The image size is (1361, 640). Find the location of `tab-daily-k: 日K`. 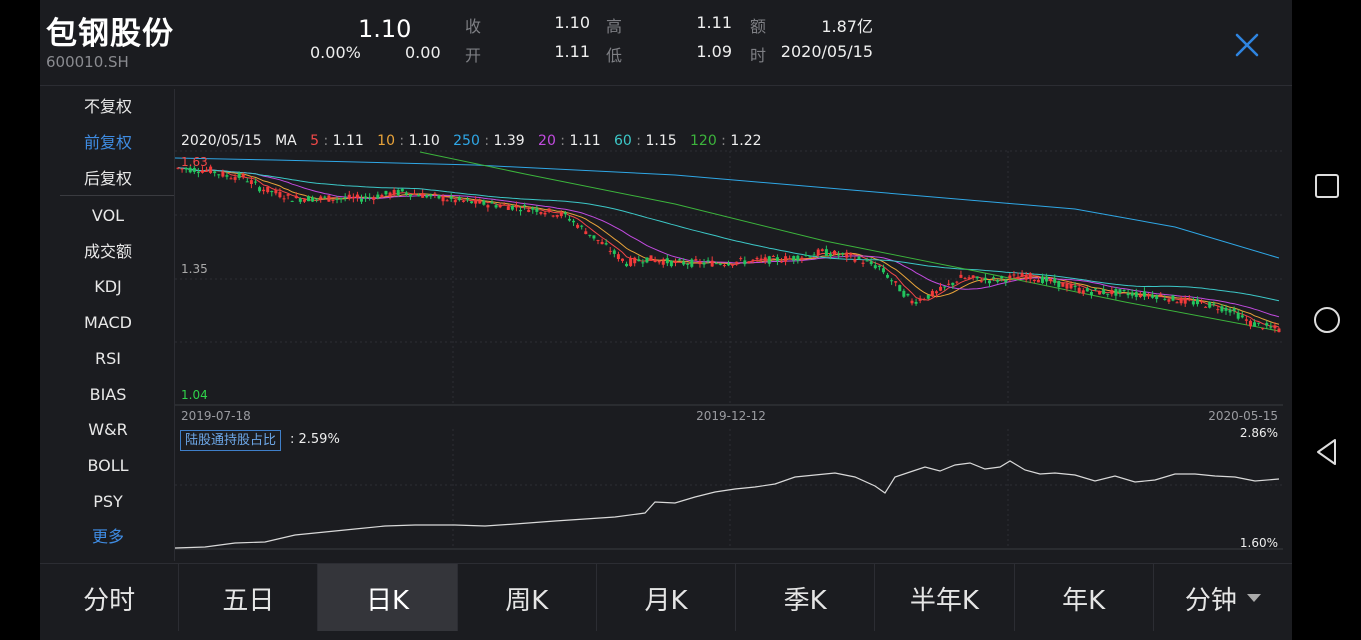

tab-daily-k: 日K is located at coordinates (388, 598).